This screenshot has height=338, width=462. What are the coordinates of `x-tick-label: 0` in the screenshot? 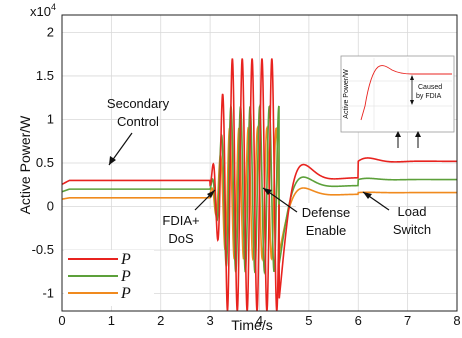 It's located at (61, 320).